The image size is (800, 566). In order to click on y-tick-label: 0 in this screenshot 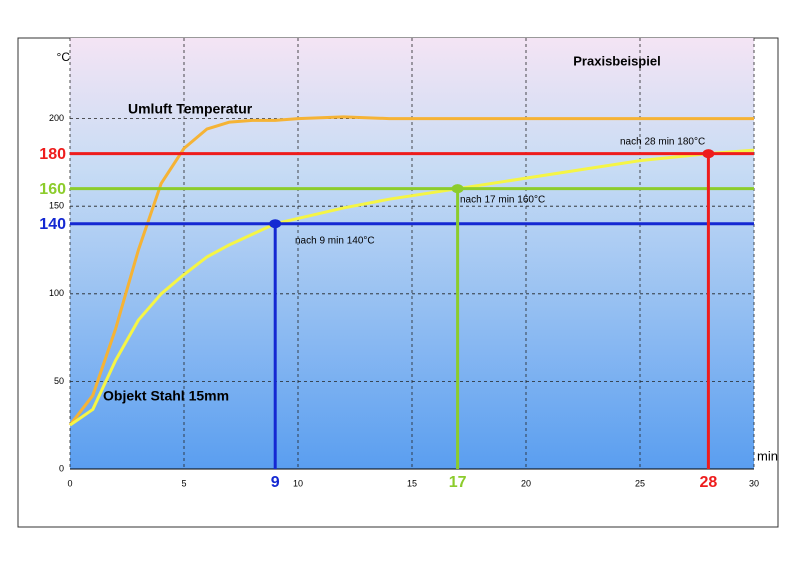, I will do `click(61, 468)`.